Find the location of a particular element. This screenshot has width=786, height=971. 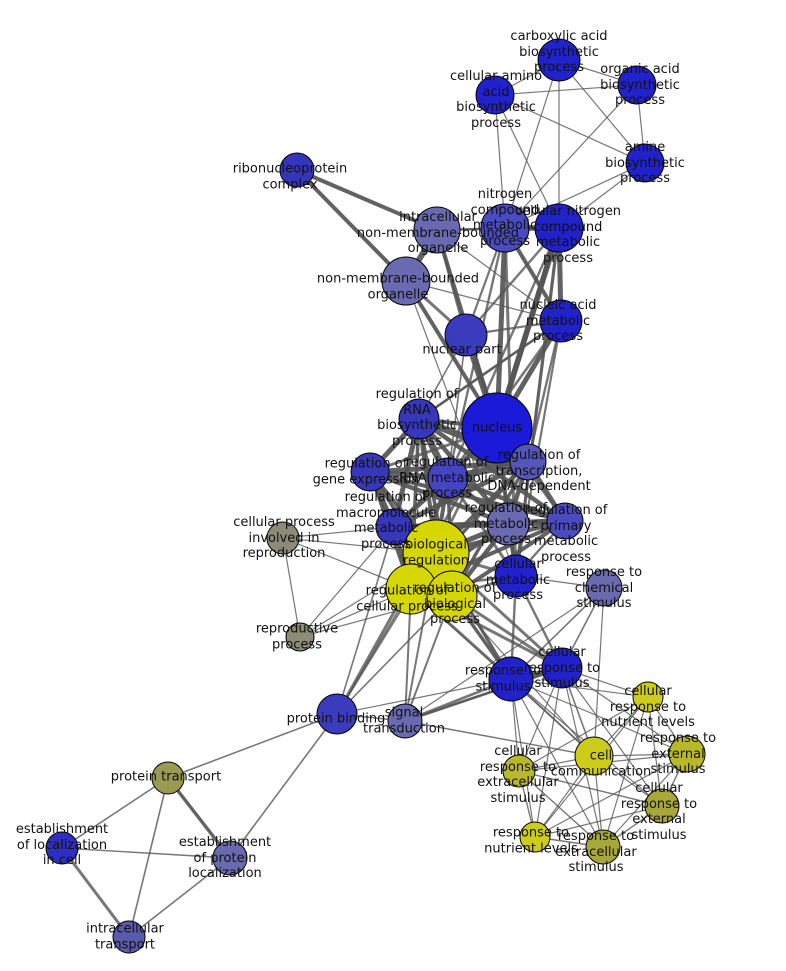

graph-node-response-to-external-stimulus is located at coordinates (687, 754).